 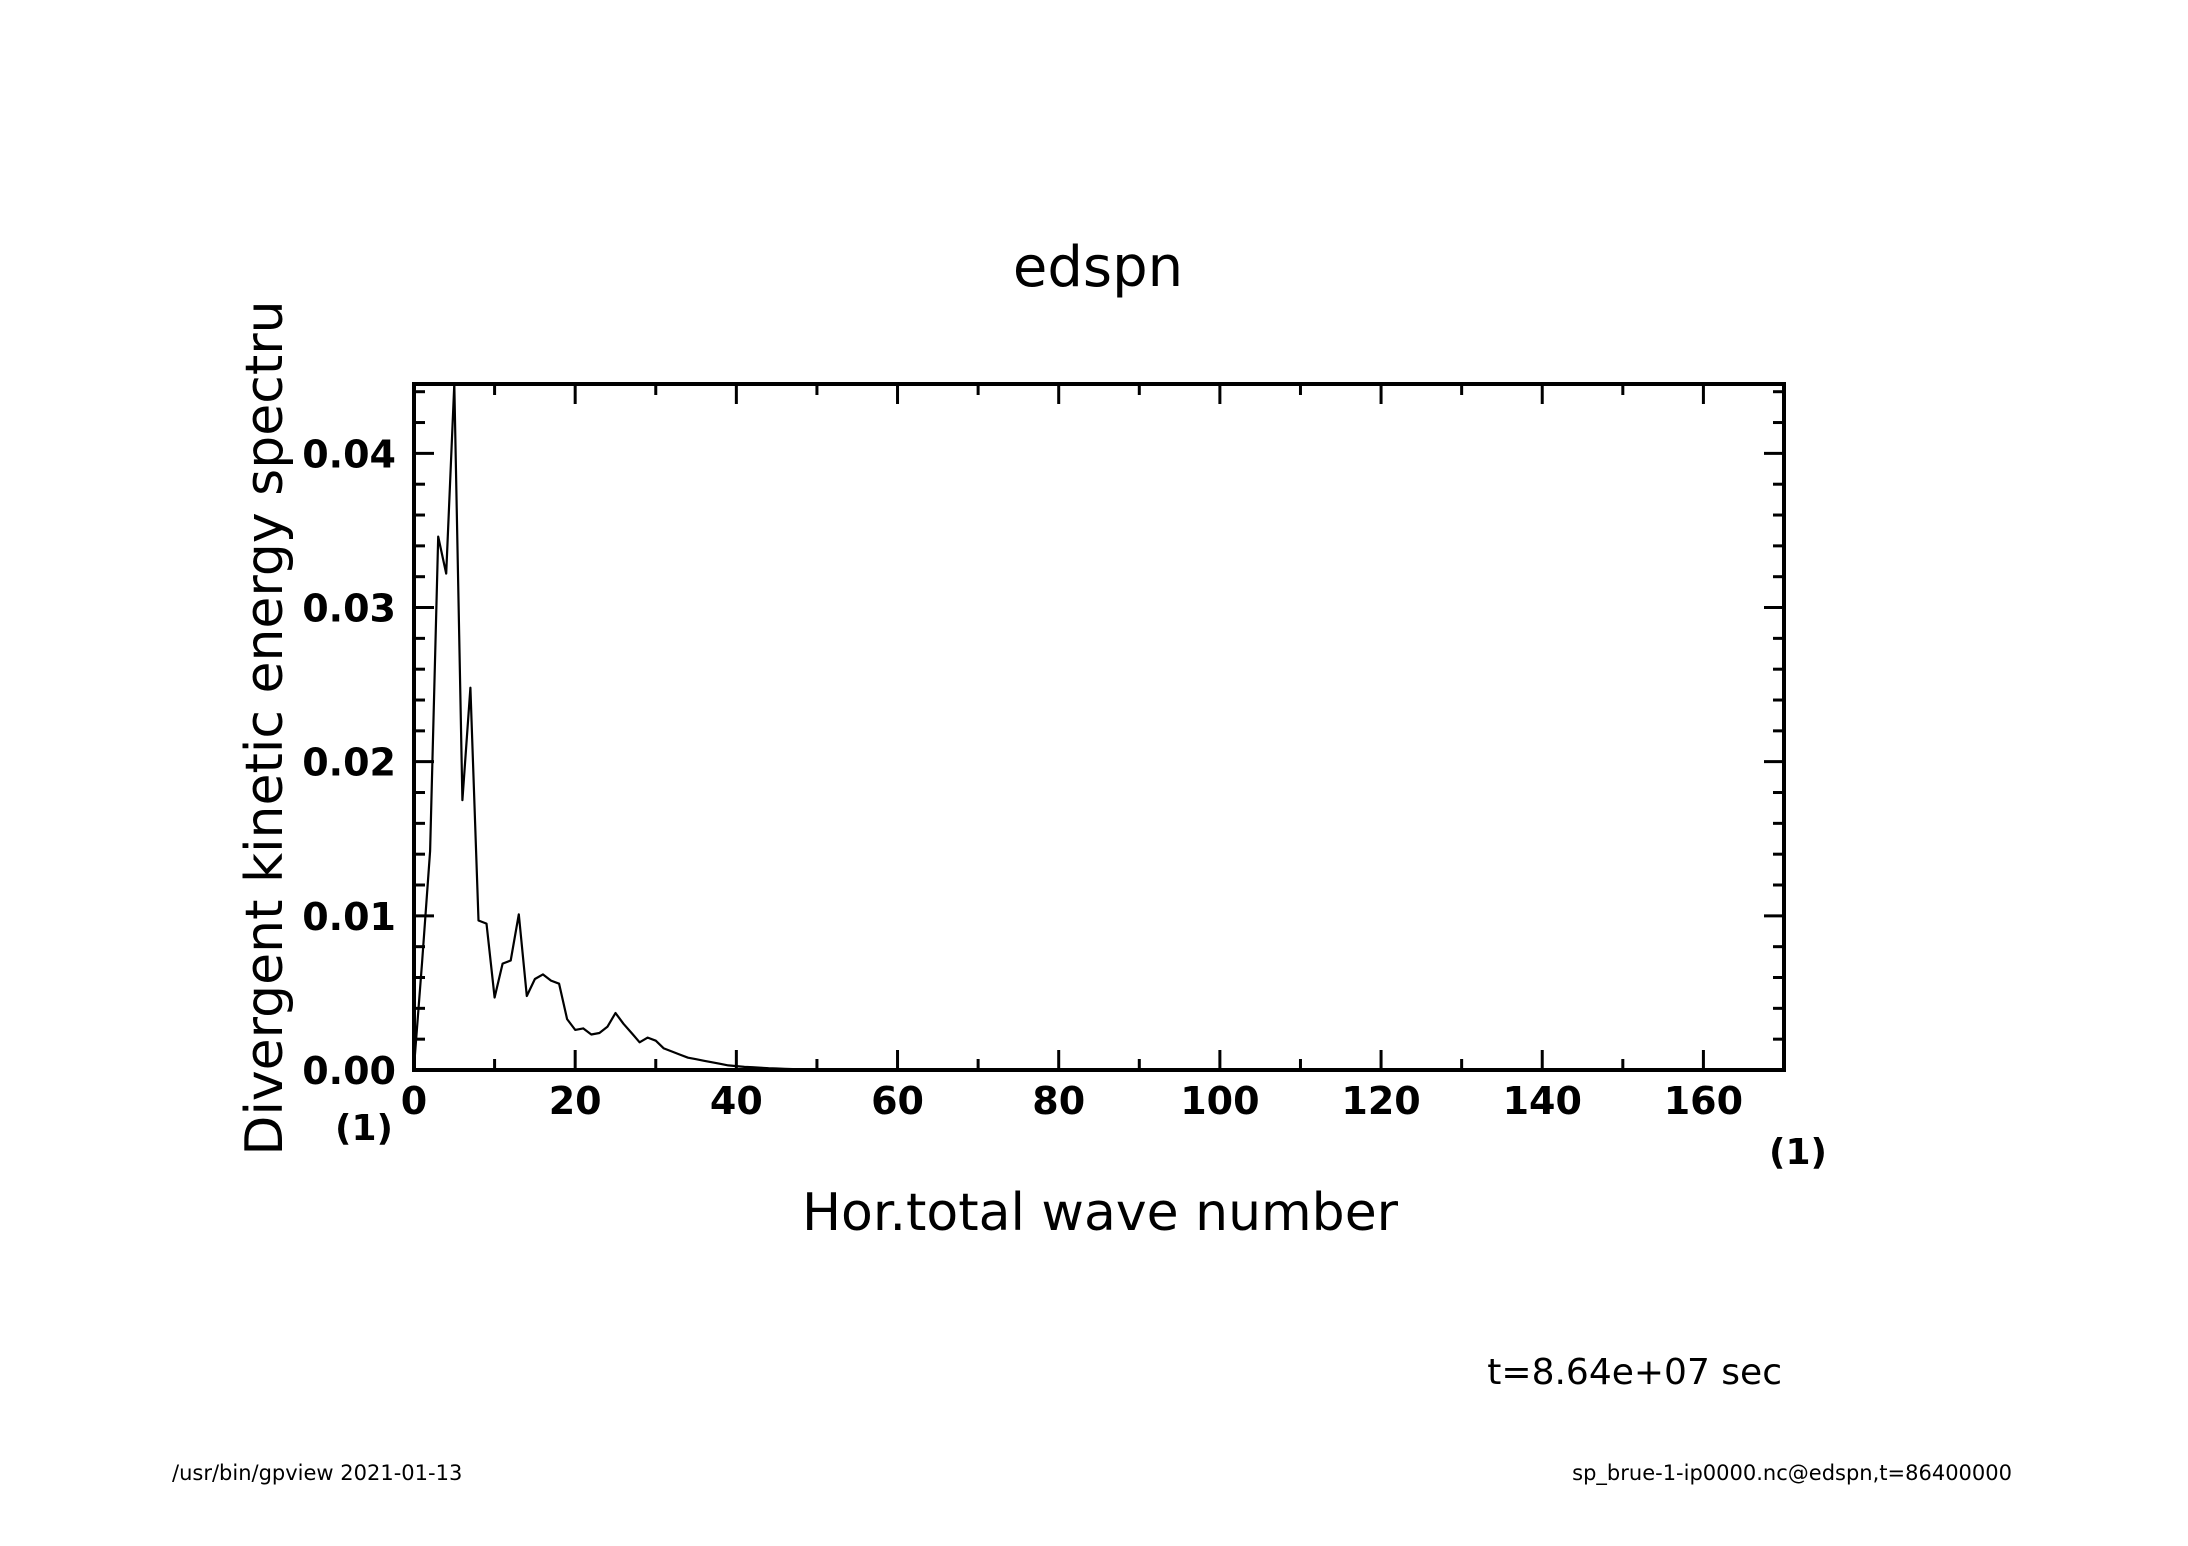 What do you see at coordinates (349, 454) in the screenshot?
I see `y-tick-label: 0.04` at bounding box center [349, 454].